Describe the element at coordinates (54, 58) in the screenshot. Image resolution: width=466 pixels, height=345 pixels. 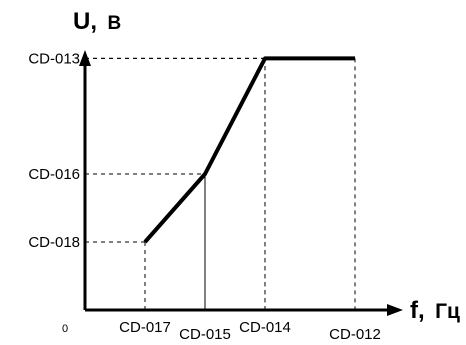
I see `y-tick-label: CD-013` at that location.